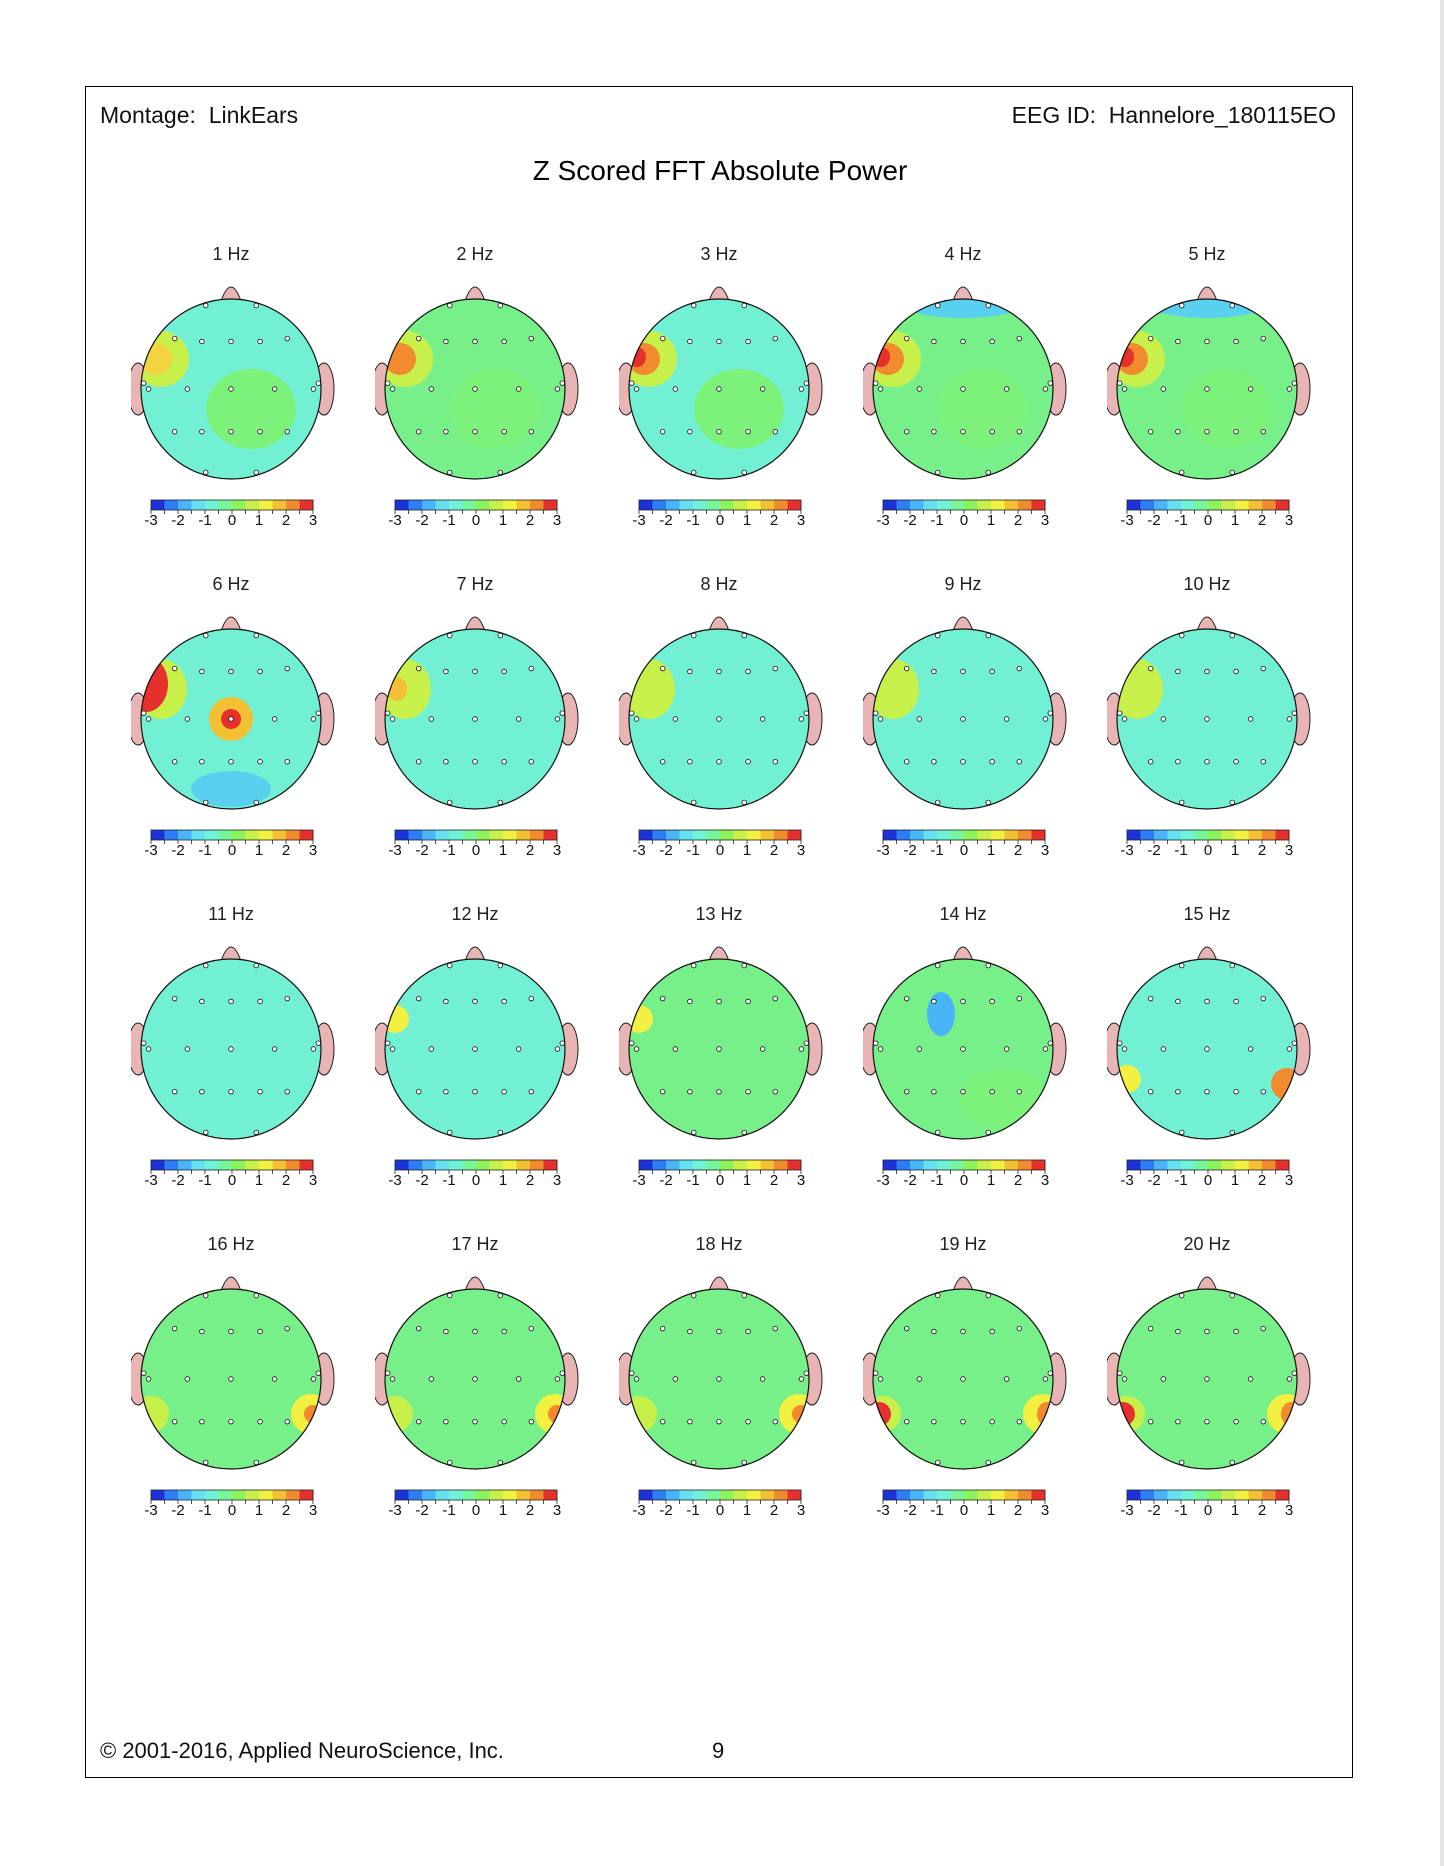 The image size is (1444, 1866). What do you see at coordinates (477, 1394) in the screenshot?
I see `topomap-cell: 17 Hz -3 -2 -1 0 1 2 3` at bounding box center [477, 1394].